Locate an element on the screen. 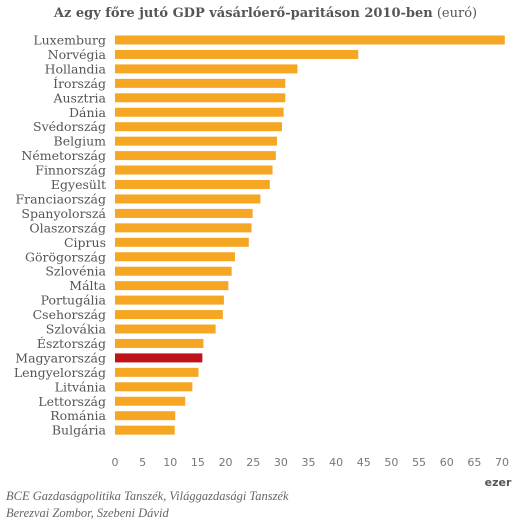  x-tick-label-40: 40 is located at coordinates (336, 462).